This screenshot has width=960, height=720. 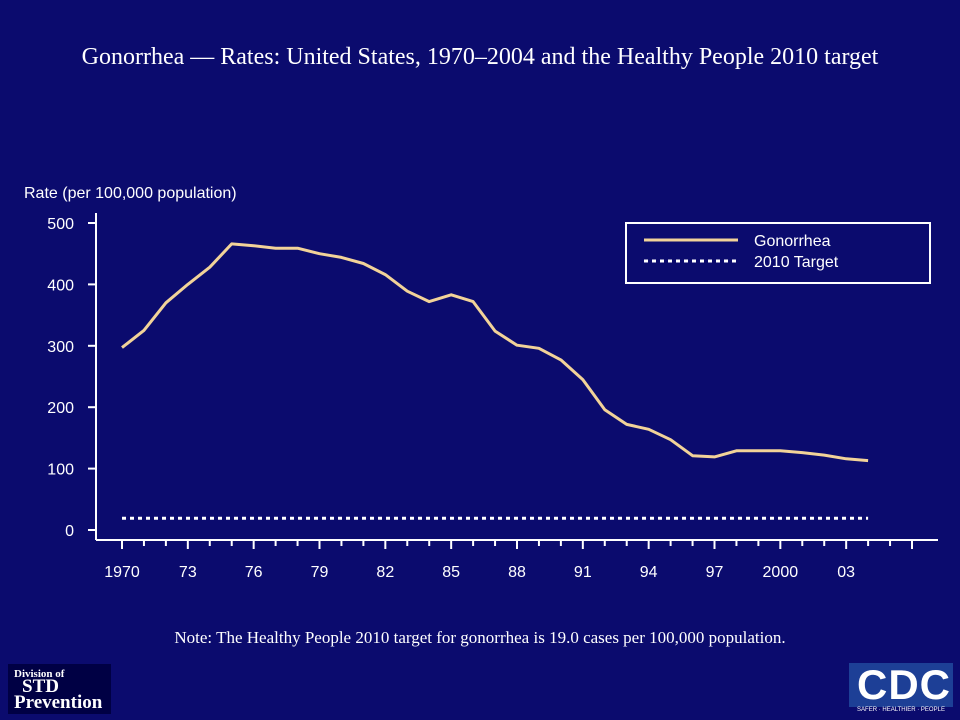 What do you see at coordinates (69, 531) in the screenshot?
I see `y-tick-label-0: 0` at bounding box center [69, 531].